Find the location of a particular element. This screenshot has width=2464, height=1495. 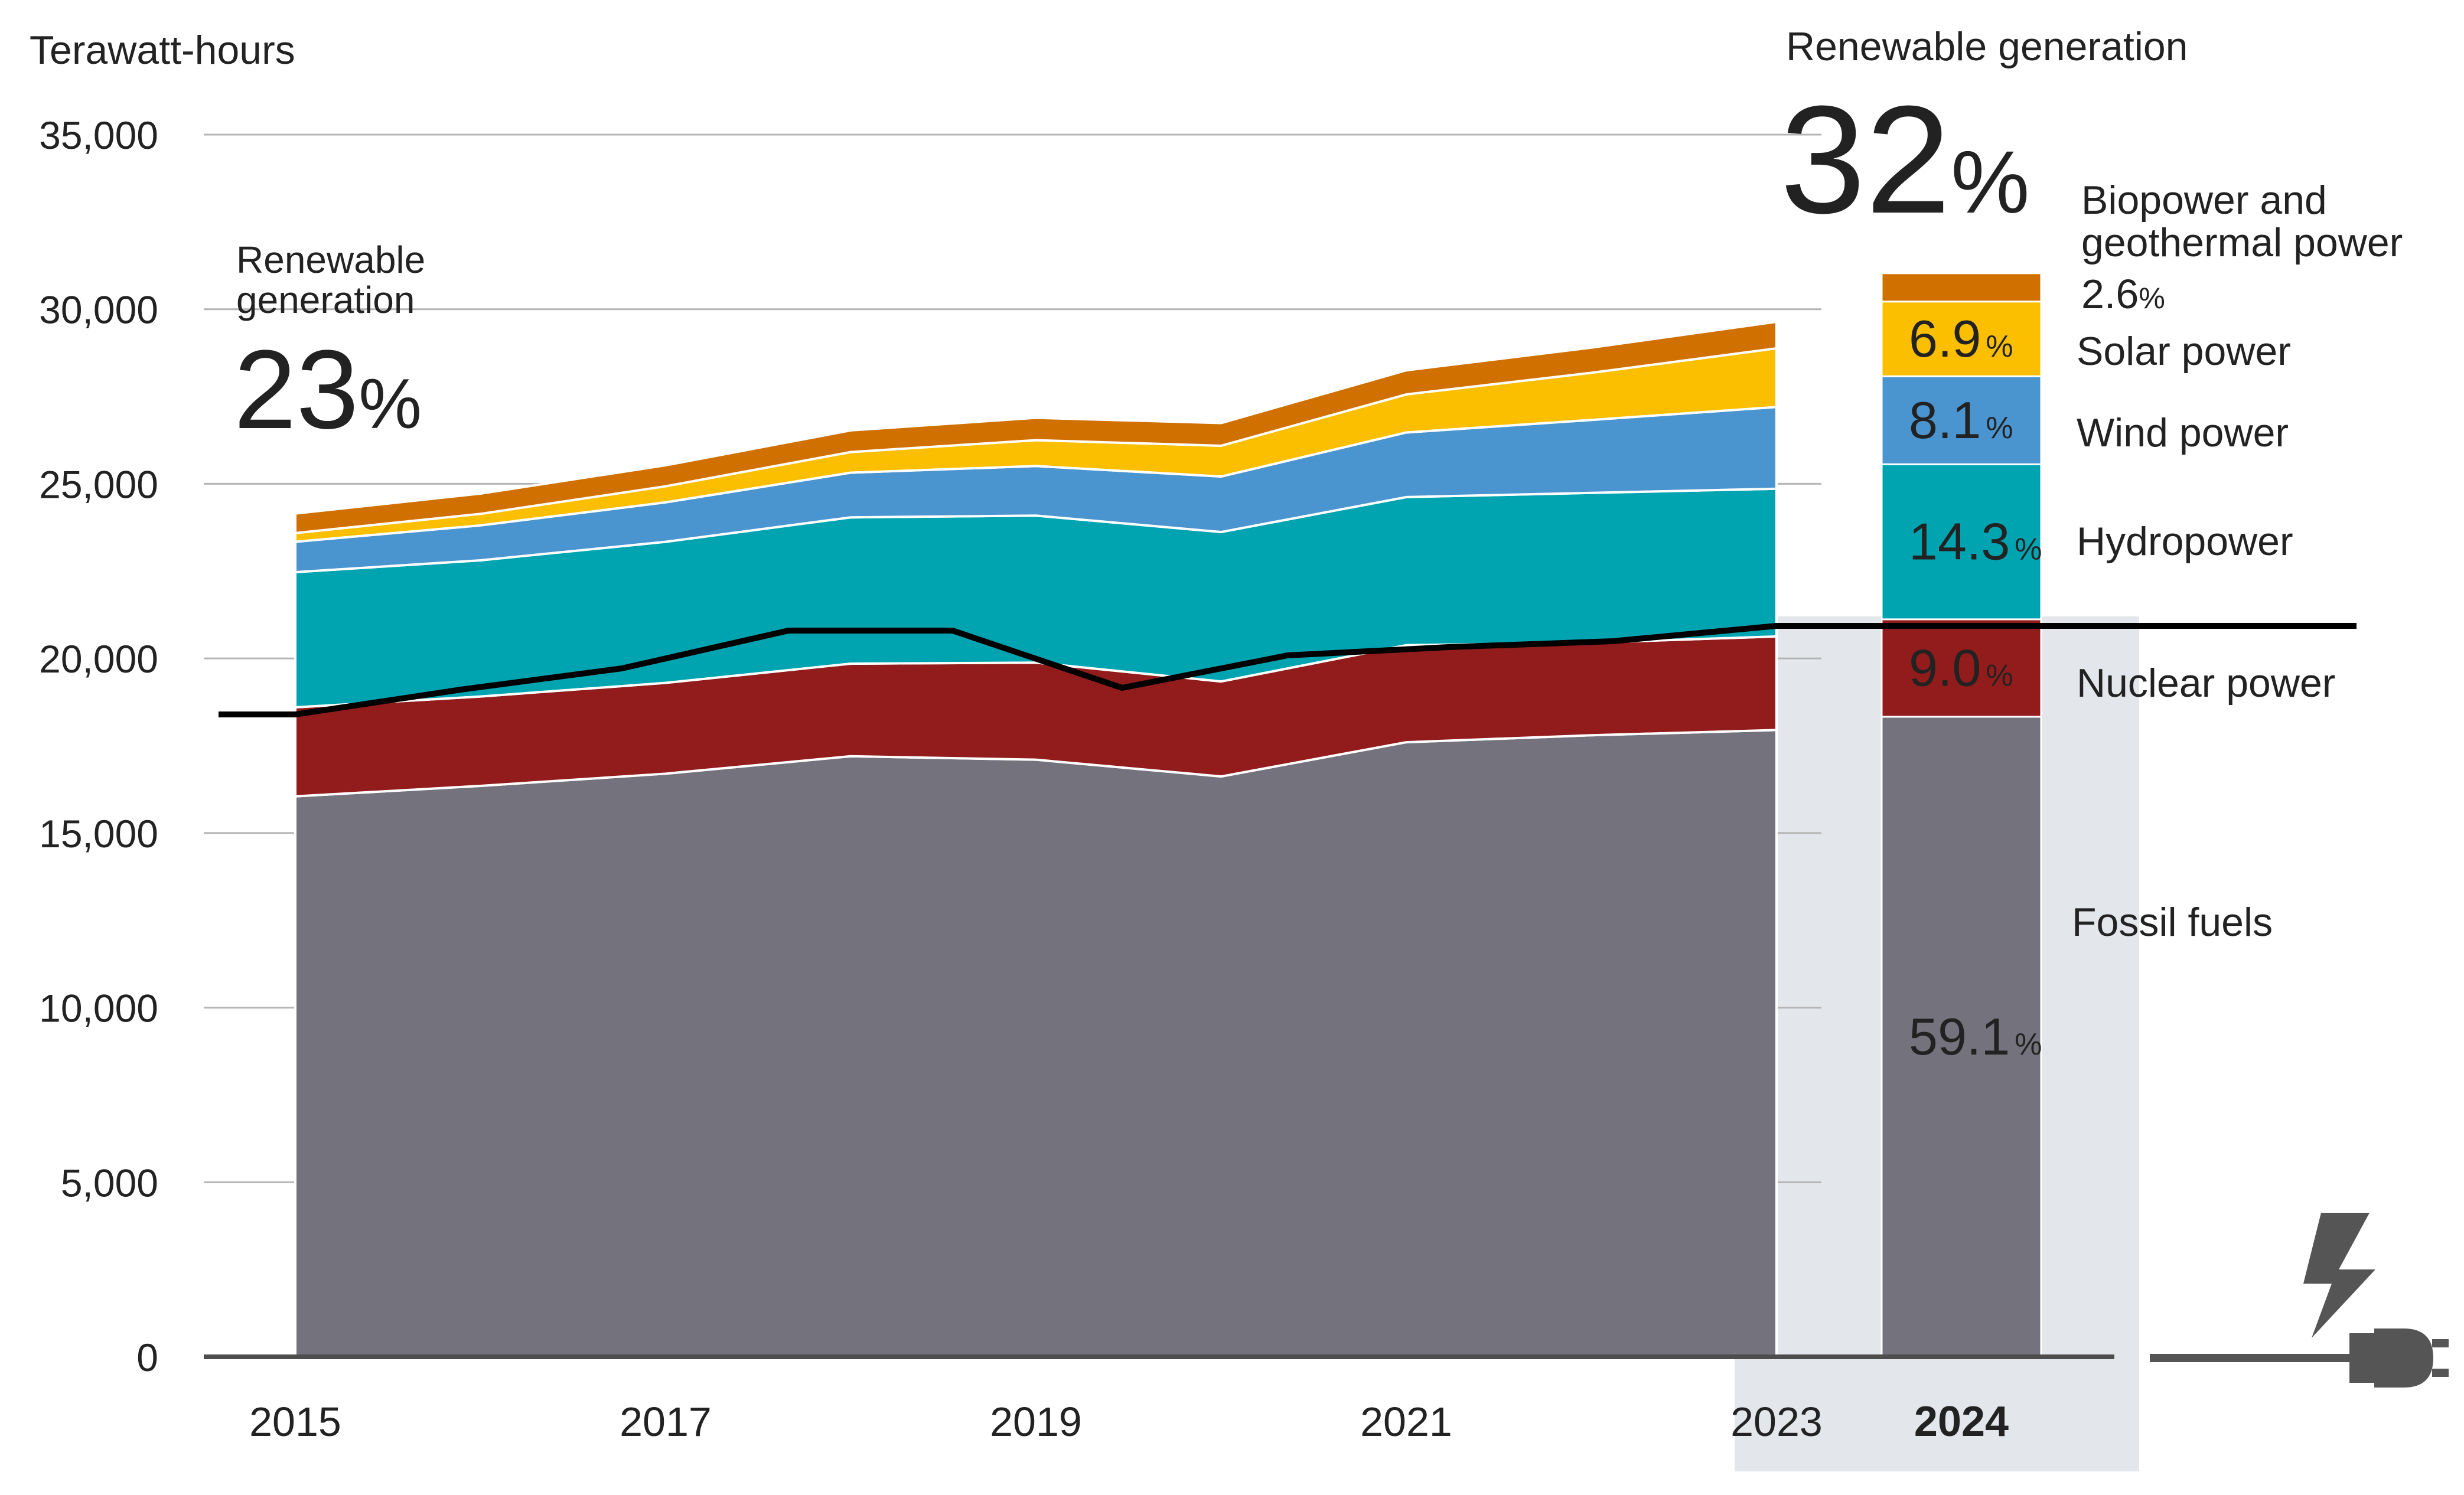

legend-bio-line1: Biopower and is located at coordinates (2204, 201).